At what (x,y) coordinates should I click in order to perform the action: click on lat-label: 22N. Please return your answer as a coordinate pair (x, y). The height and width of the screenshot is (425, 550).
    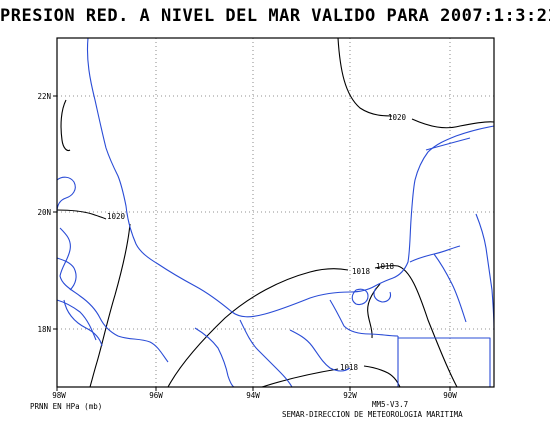
    Looking at the image, I should click on (44, 96).